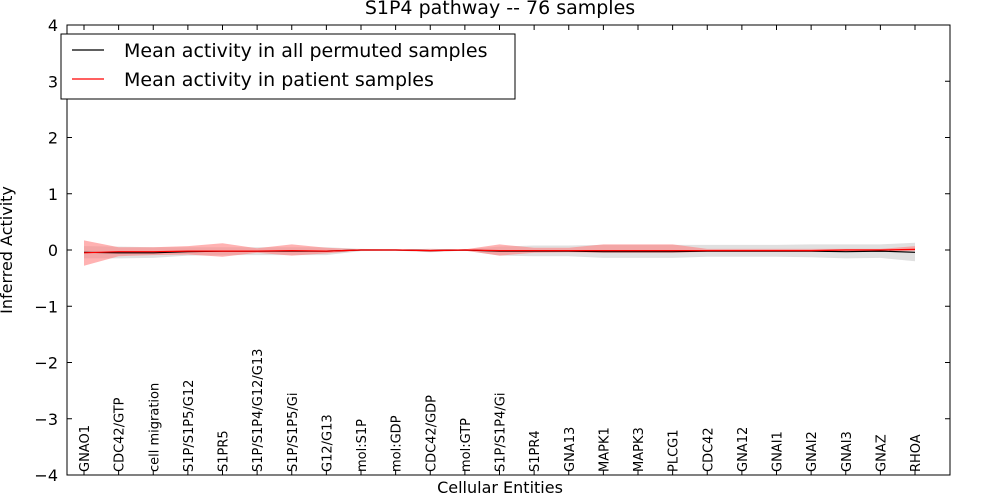 This screenshot has width=1000, height=500. I want to click on series-lines, so click(499, 251).